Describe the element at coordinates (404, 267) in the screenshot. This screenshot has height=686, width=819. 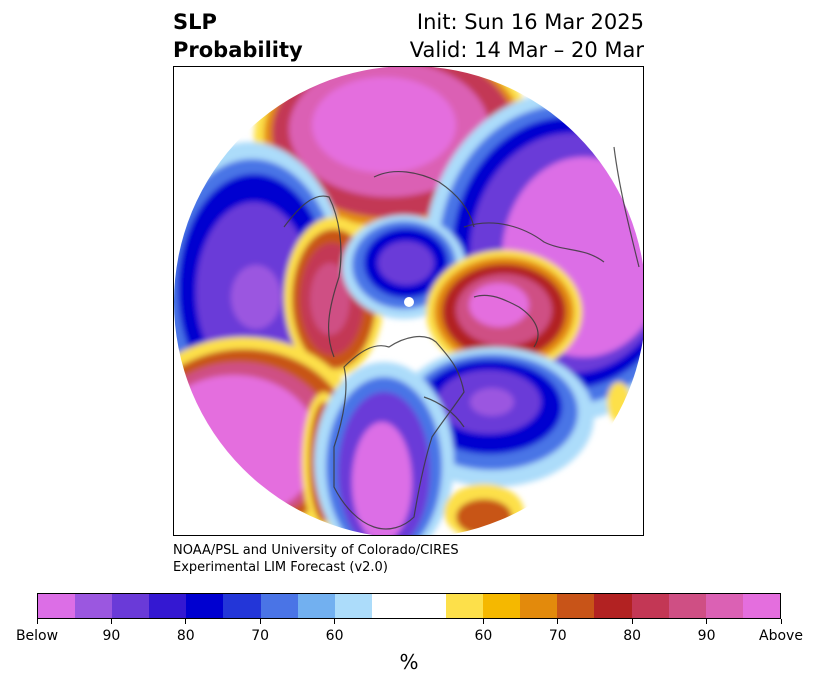
I see `anomaly-arctic-low` at that location.